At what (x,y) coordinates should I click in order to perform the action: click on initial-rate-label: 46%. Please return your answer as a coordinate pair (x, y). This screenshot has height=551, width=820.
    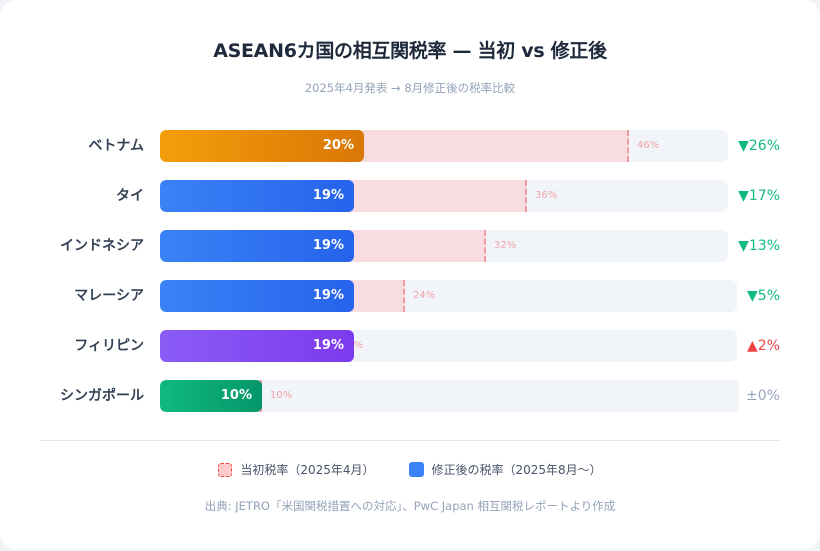
    Looking at the image, I should click on (648, 145).